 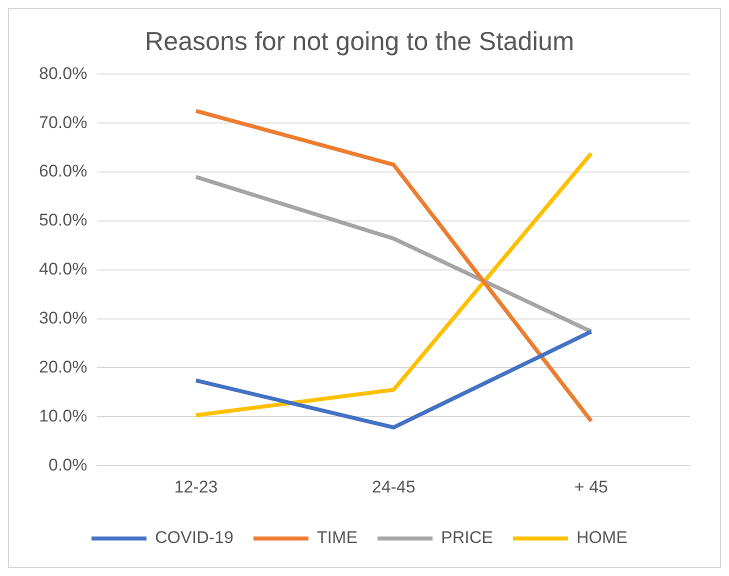 I want to click on x-tick-label: 12-23, so click(x=196, y=486).